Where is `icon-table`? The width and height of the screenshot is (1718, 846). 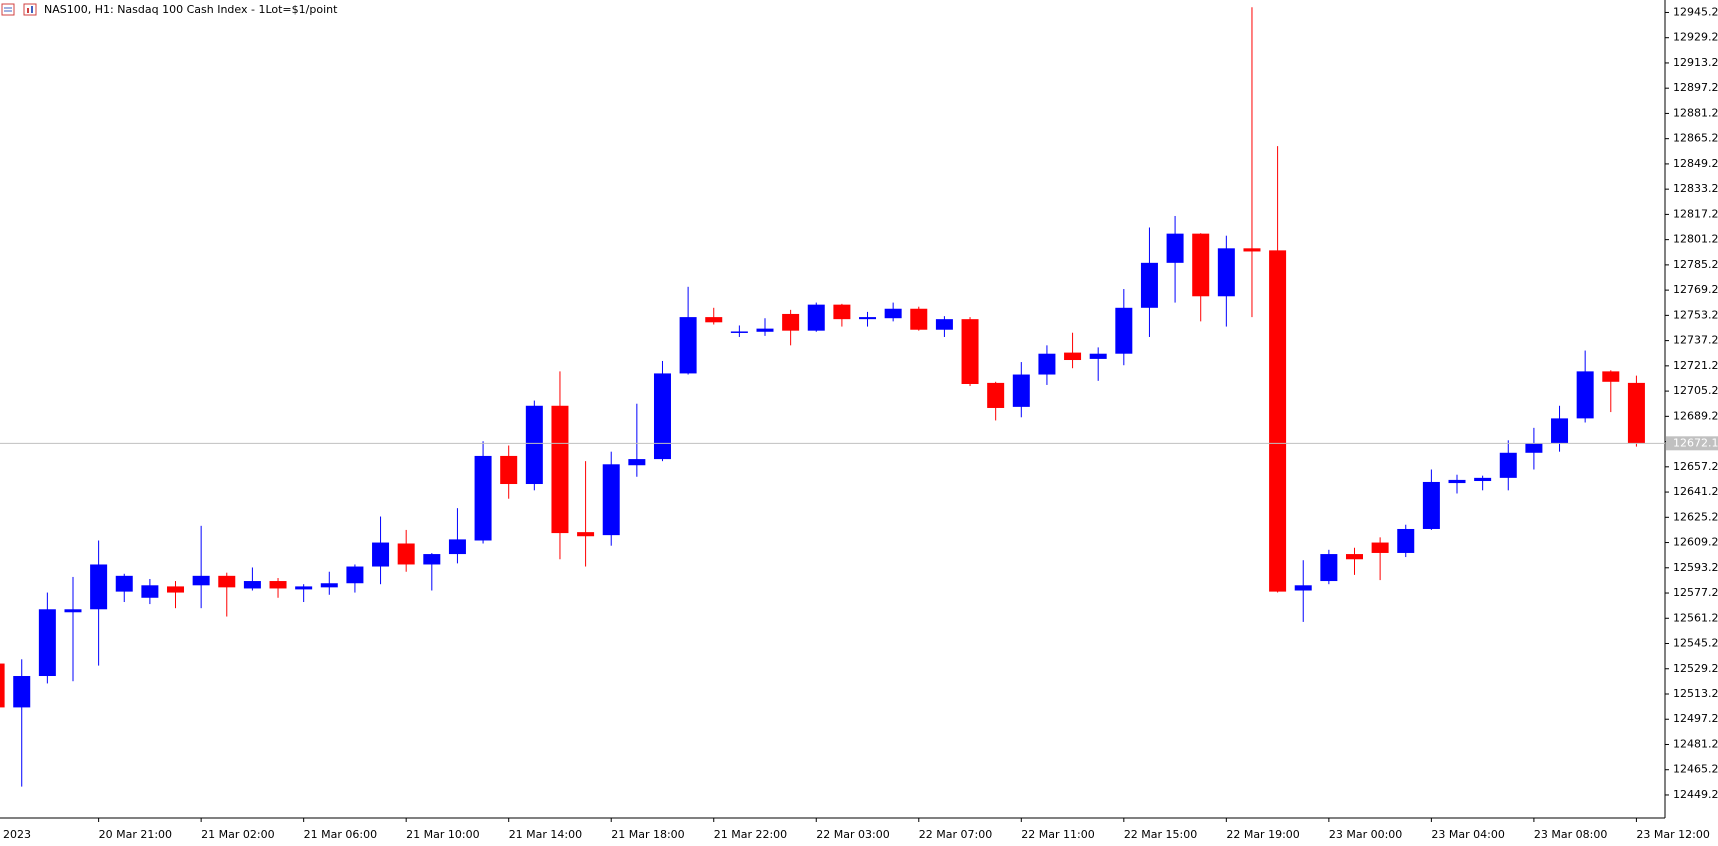
icon-table is located at coordinates (8, 9).